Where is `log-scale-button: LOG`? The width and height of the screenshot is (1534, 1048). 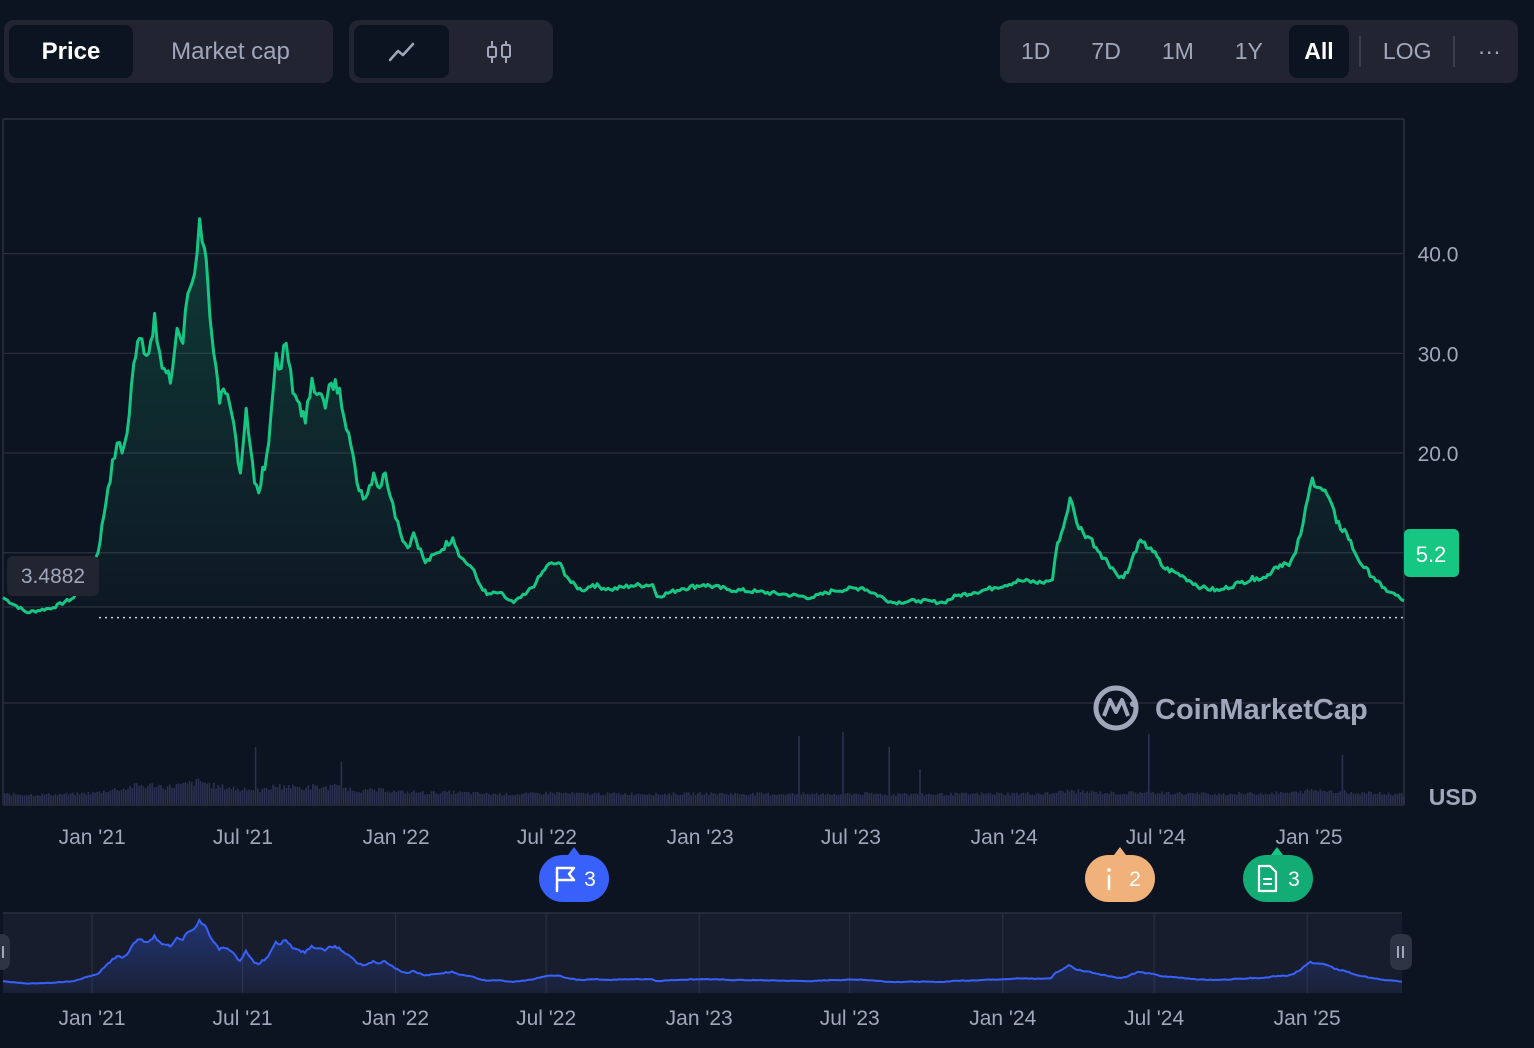
log-scale-button: LOG is located at coordinates (1407, 51).